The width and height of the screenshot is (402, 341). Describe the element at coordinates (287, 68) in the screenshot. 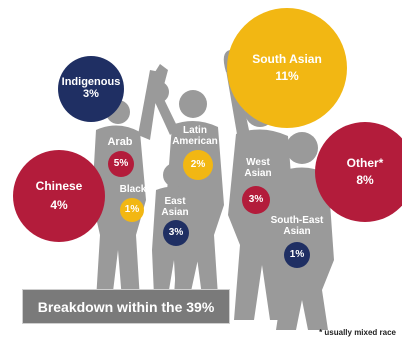

I see `bubble-south-asian: South Asian 11%` at that location.